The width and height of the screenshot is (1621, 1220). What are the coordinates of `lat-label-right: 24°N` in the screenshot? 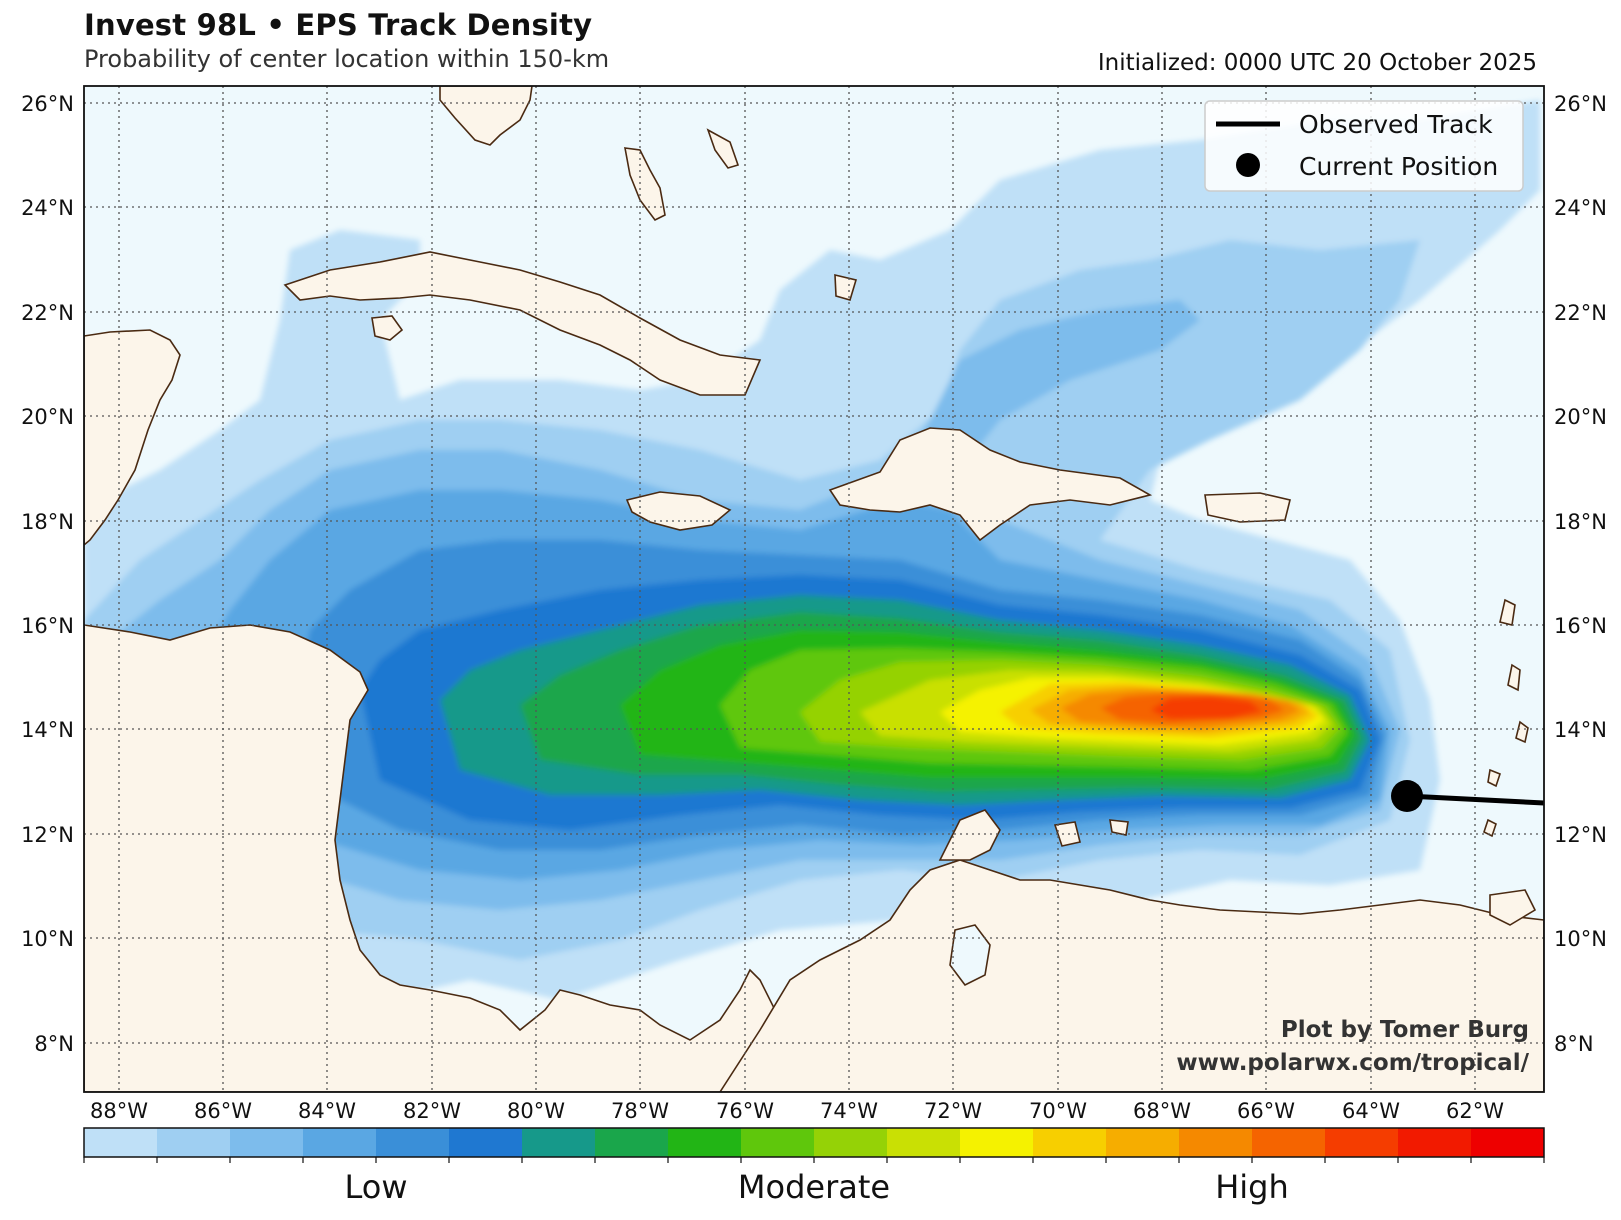 It's located at (1580, 208).